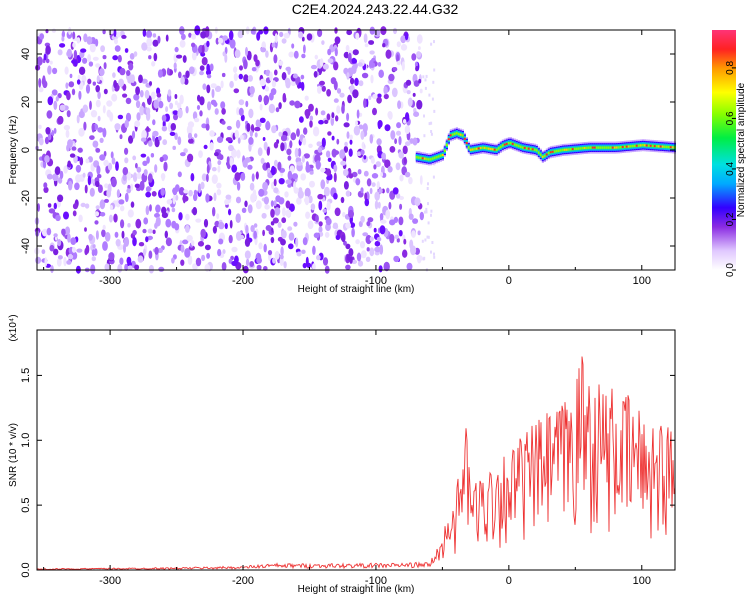 This screenshot has height=600, width=750. I want to click on y-tick-label: -20, so click(26, 198).